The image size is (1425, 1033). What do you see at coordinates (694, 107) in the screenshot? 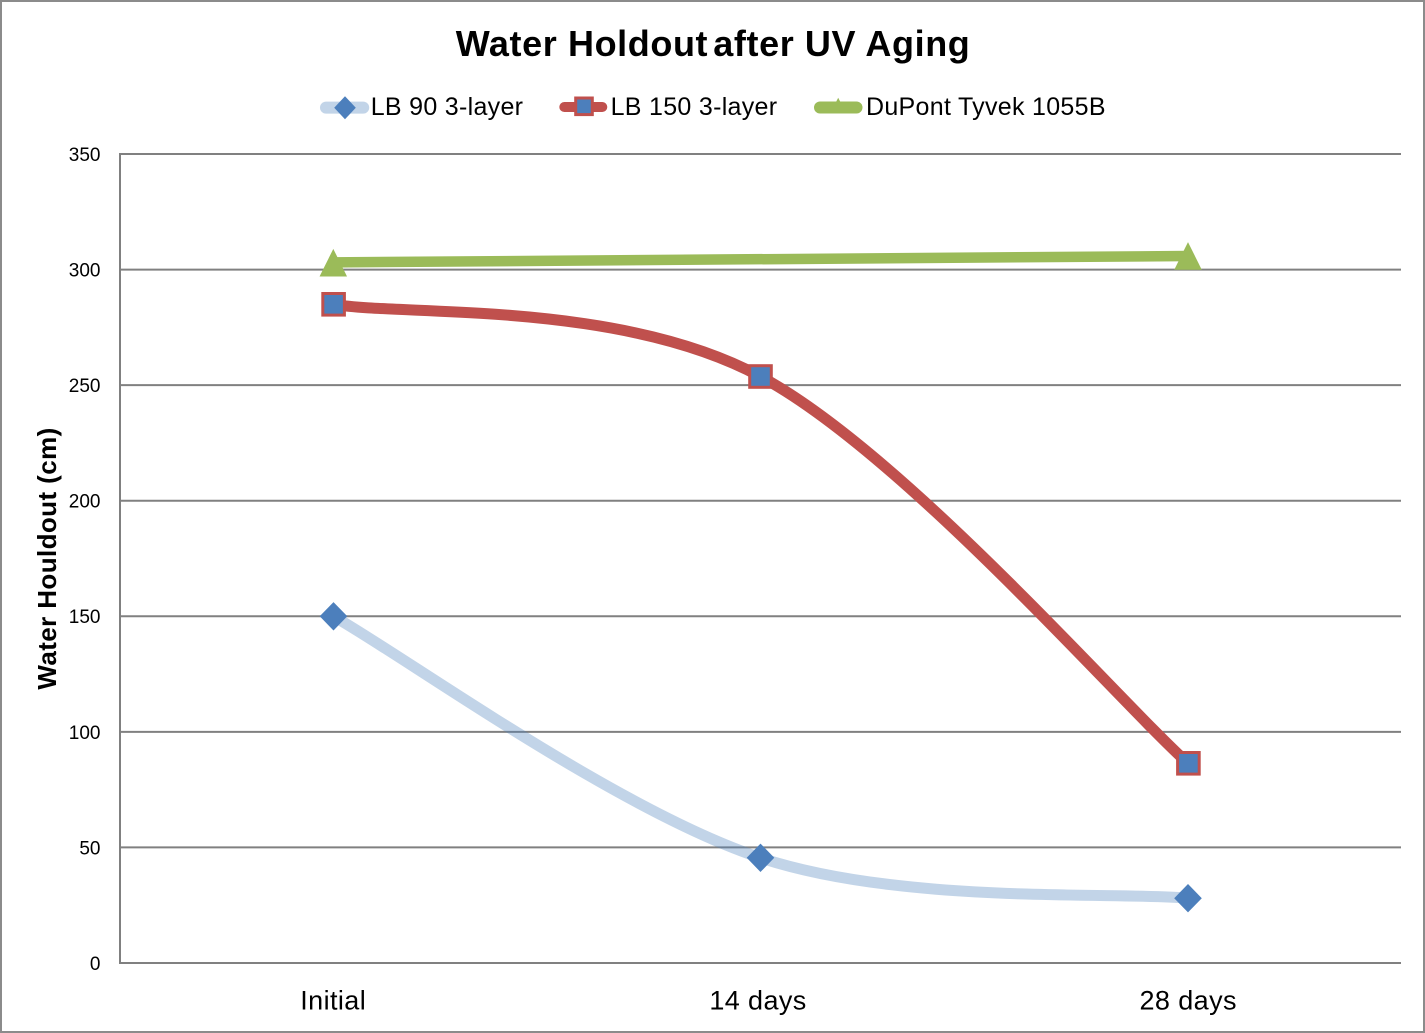
I see `svg-text: LB 150 3-layer` at bounding box center [694, 107].